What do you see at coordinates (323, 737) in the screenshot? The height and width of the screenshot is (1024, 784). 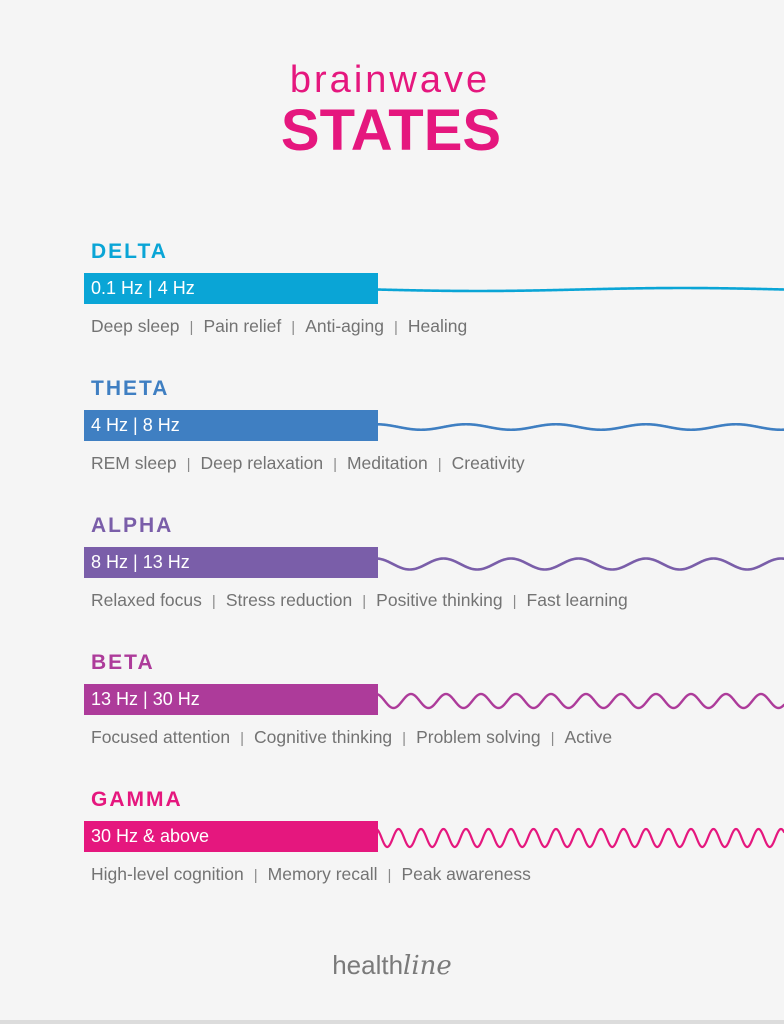 I see `descriptor-item: Cognitive thinking` at bounding box center [323, 737].